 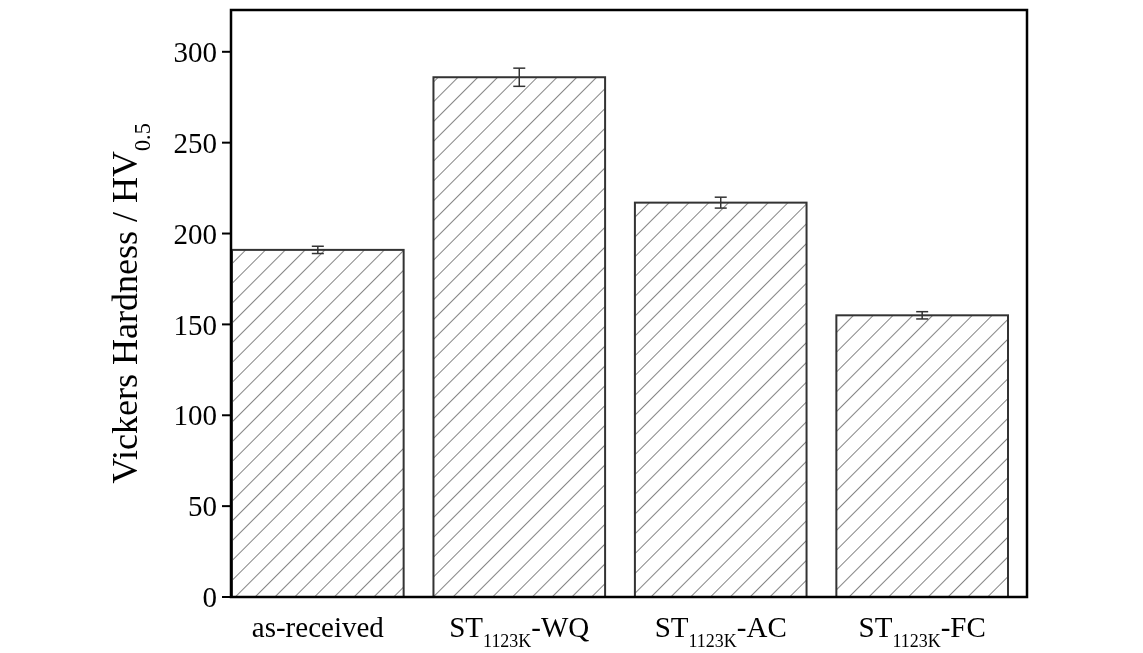 I want to click on x-tick-label: ST$_{1123K}$-WQ, so click(x=519, y=631).